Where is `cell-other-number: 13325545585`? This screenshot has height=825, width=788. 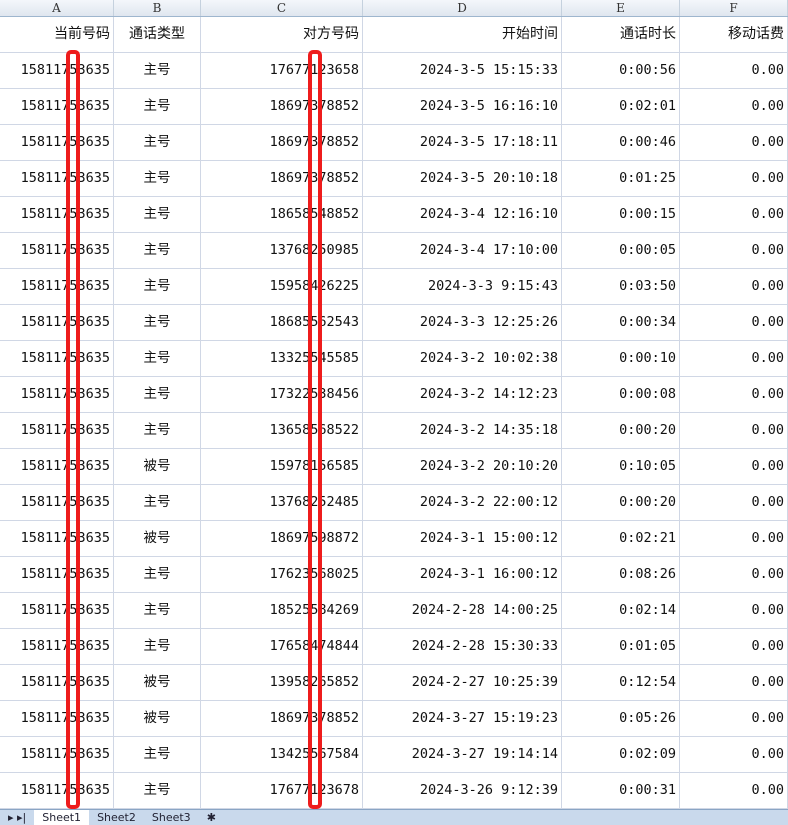
cell-other-number: 13325545585 is located at coordinates (282, 358).